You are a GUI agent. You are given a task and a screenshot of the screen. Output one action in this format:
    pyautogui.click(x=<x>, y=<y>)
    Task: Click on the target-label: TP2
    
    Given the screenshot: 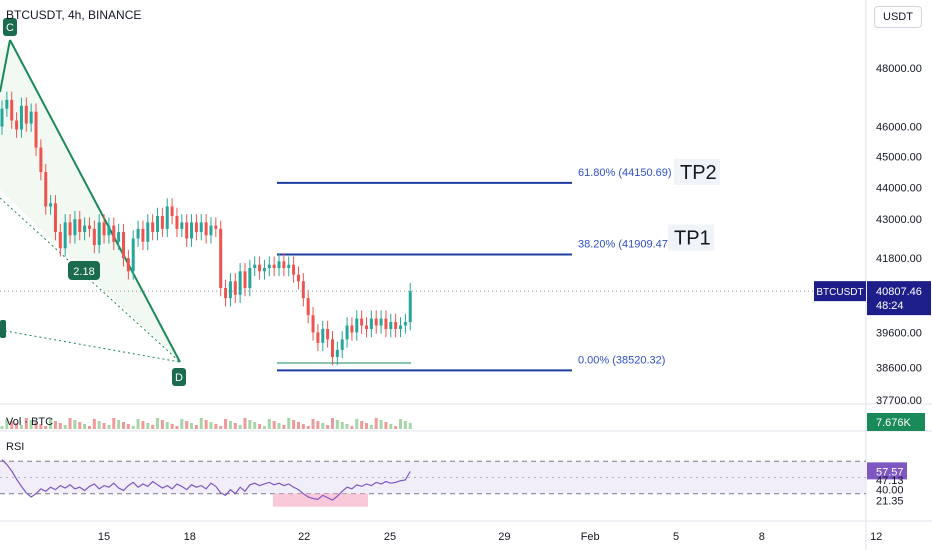 What is the action you would take?
    pyautogui.click(x=698, y=173)
    